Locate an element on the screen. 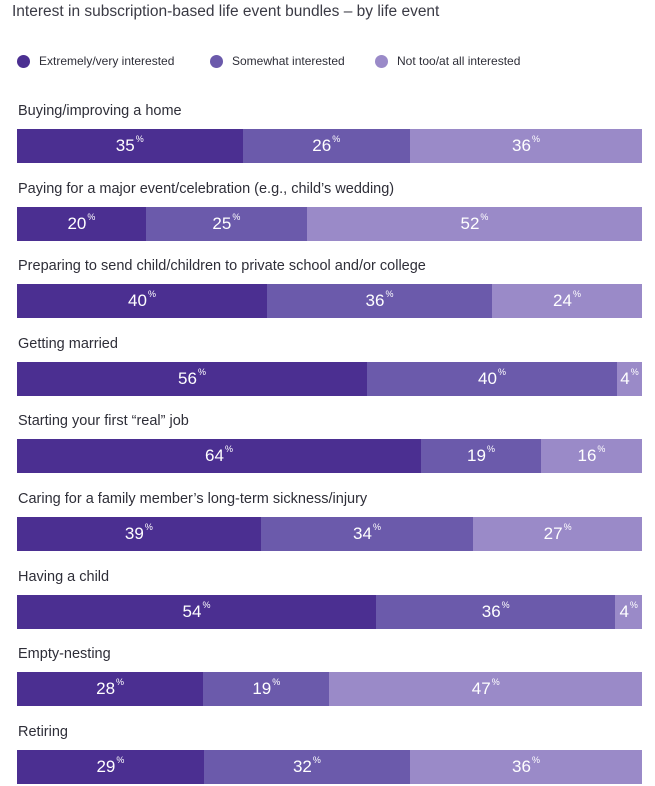 The height and width of the screenshot is (786, 655). bar-row: 29% 32% 36% is located at coordinates (329, 766).